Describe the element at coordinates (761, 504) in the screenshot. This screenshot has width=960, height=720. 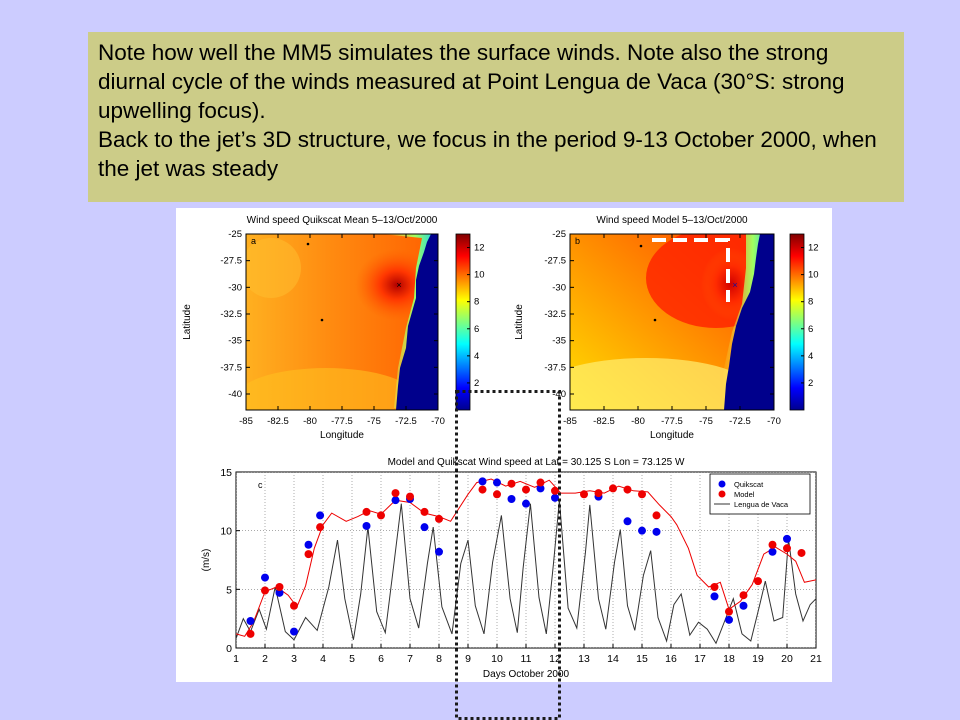
I see `legend-lengua-label: Lengua de Vaca` at that location.